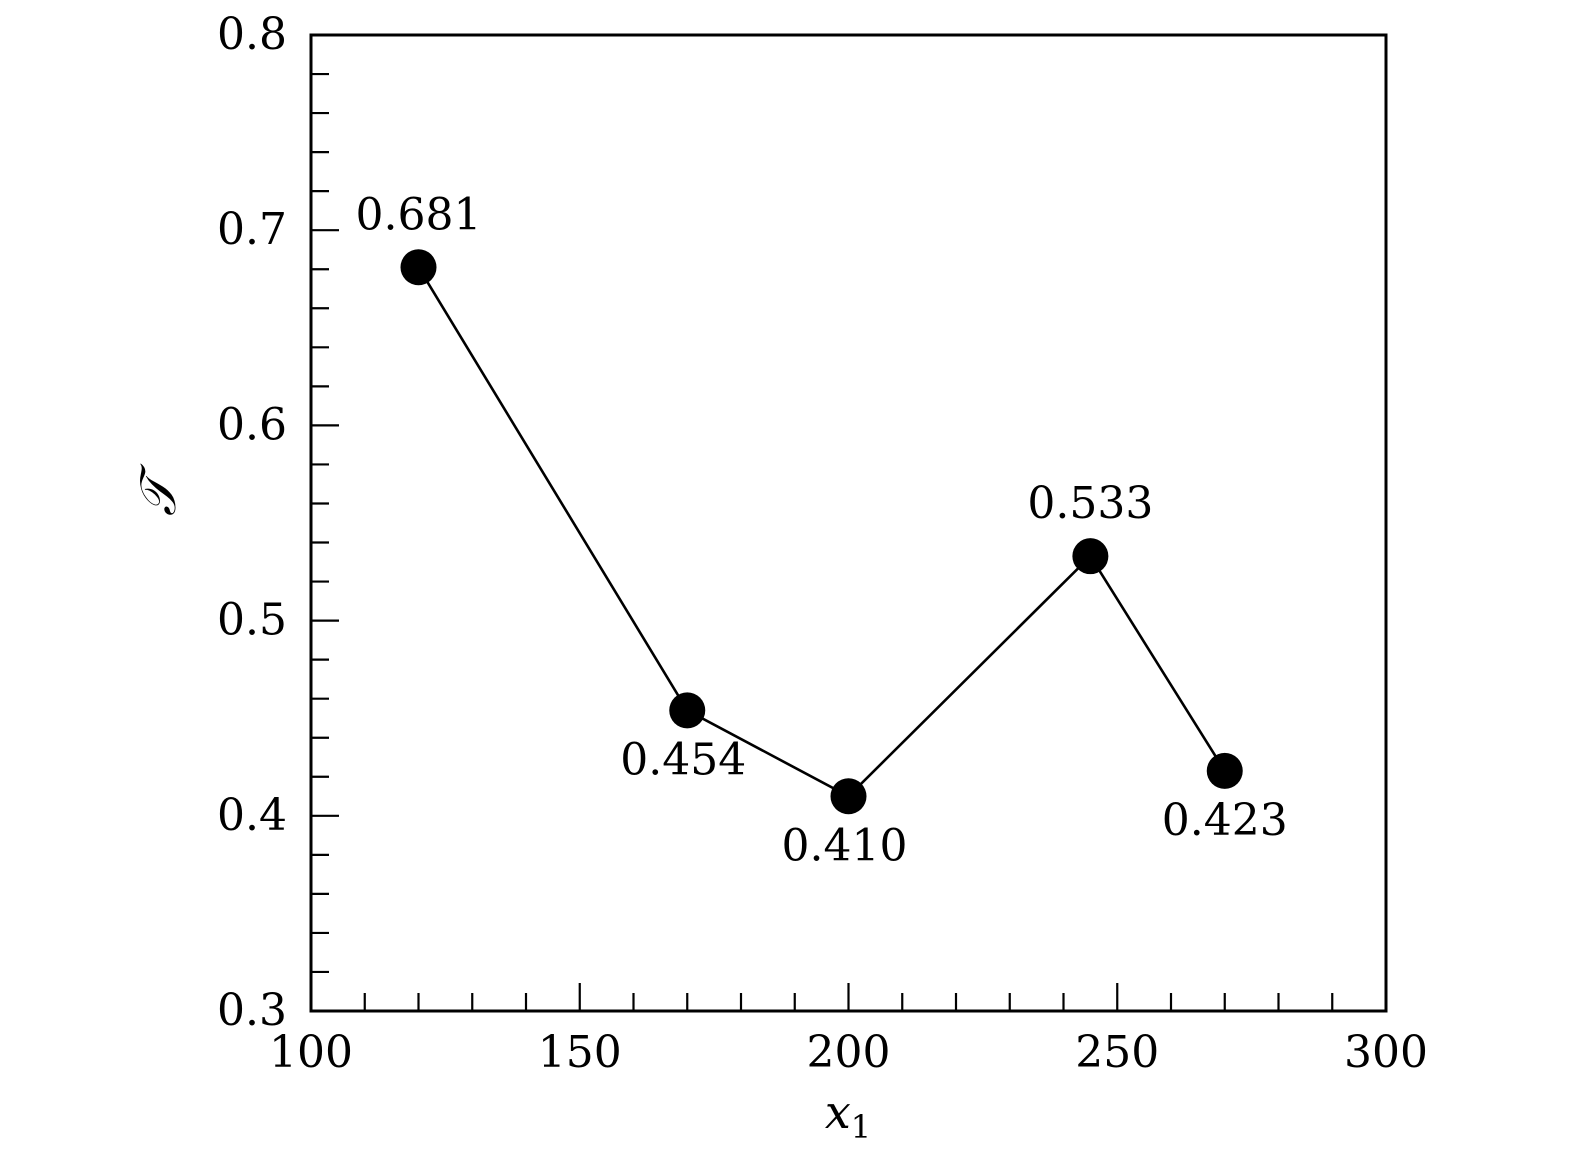 The image size is (1575, 1161). I want to click on y-tick-label: 0.3, so click(252, 1010).